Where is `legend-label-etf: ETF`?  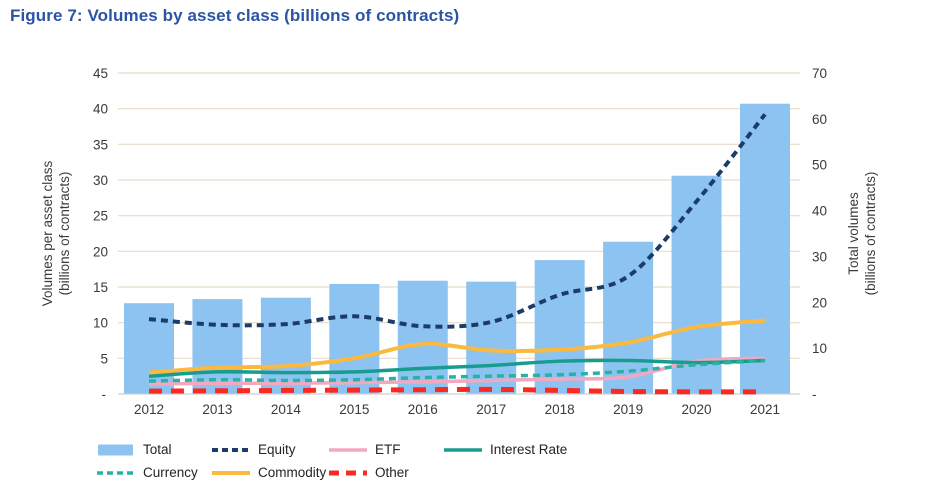 legend-label-etf: ETF is located at coordinates (388, 449).